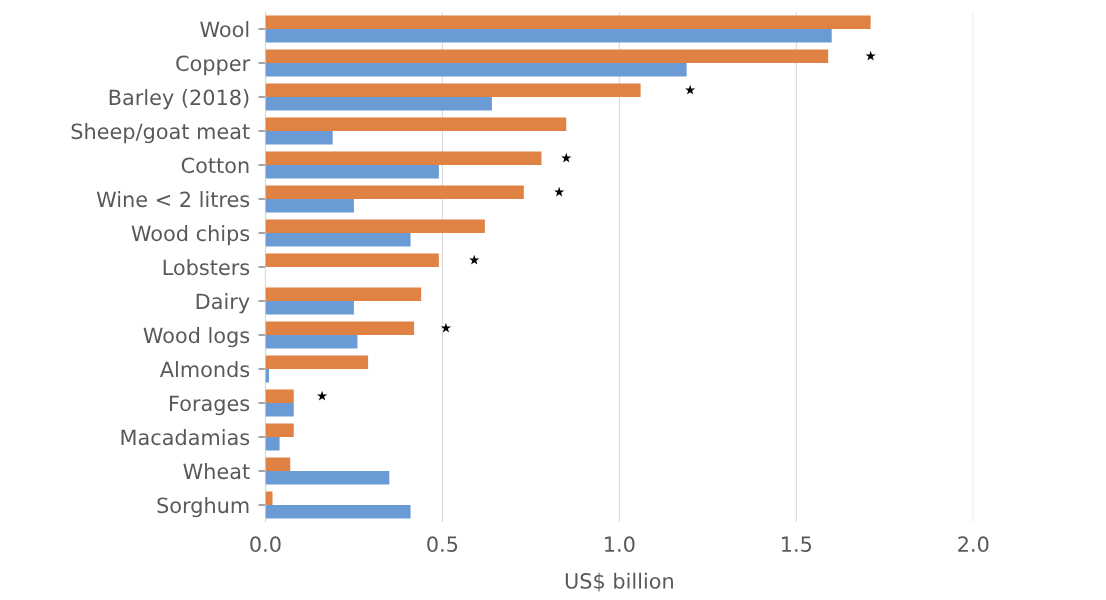 This screenshot has height=600, width=1106. What do you see at coordinates (215, 165) in the screenshot?
I see `y-tick-label: Cotton` at bounding box center [215, 165].